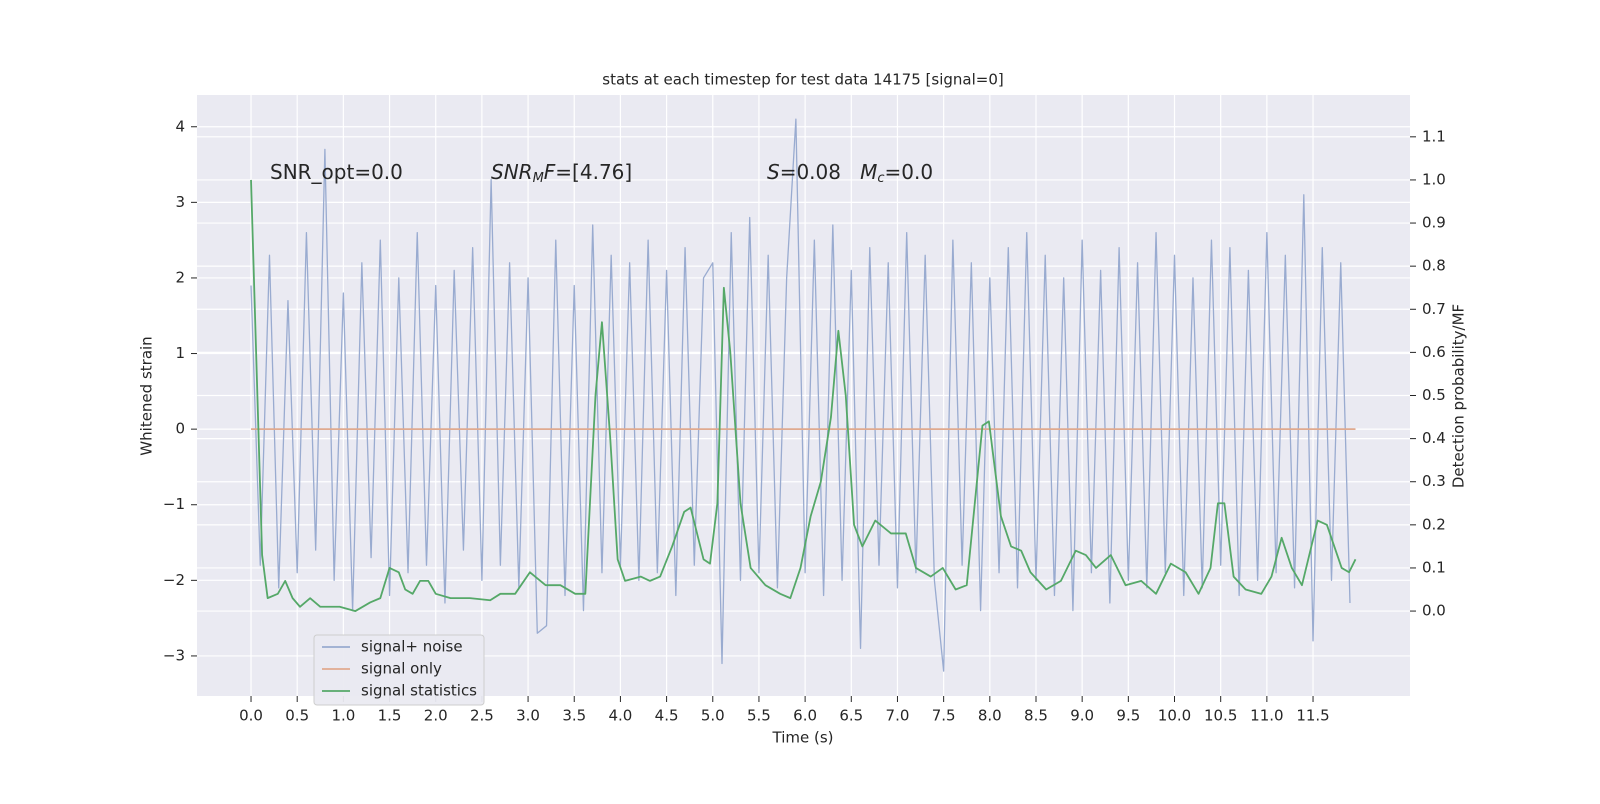  I want to click on y2-tick-label: 0.9, so click(1434, 223).